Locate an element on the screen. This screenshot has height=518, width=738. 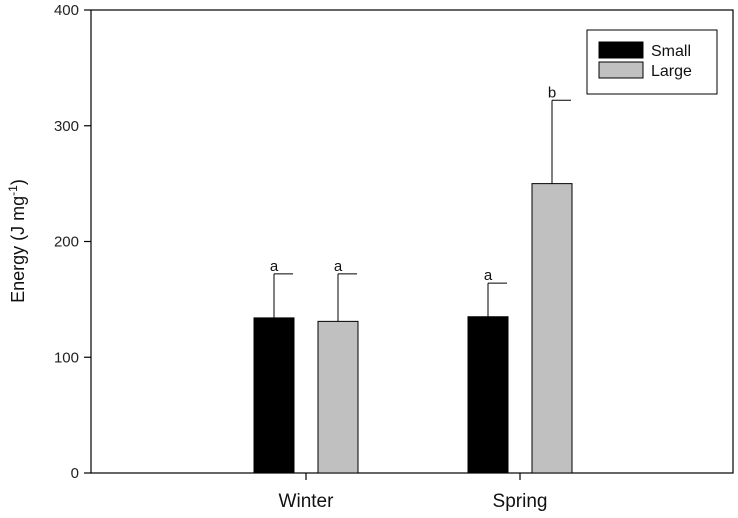
legend-label-large: Large is located at coordinates (671, 71).